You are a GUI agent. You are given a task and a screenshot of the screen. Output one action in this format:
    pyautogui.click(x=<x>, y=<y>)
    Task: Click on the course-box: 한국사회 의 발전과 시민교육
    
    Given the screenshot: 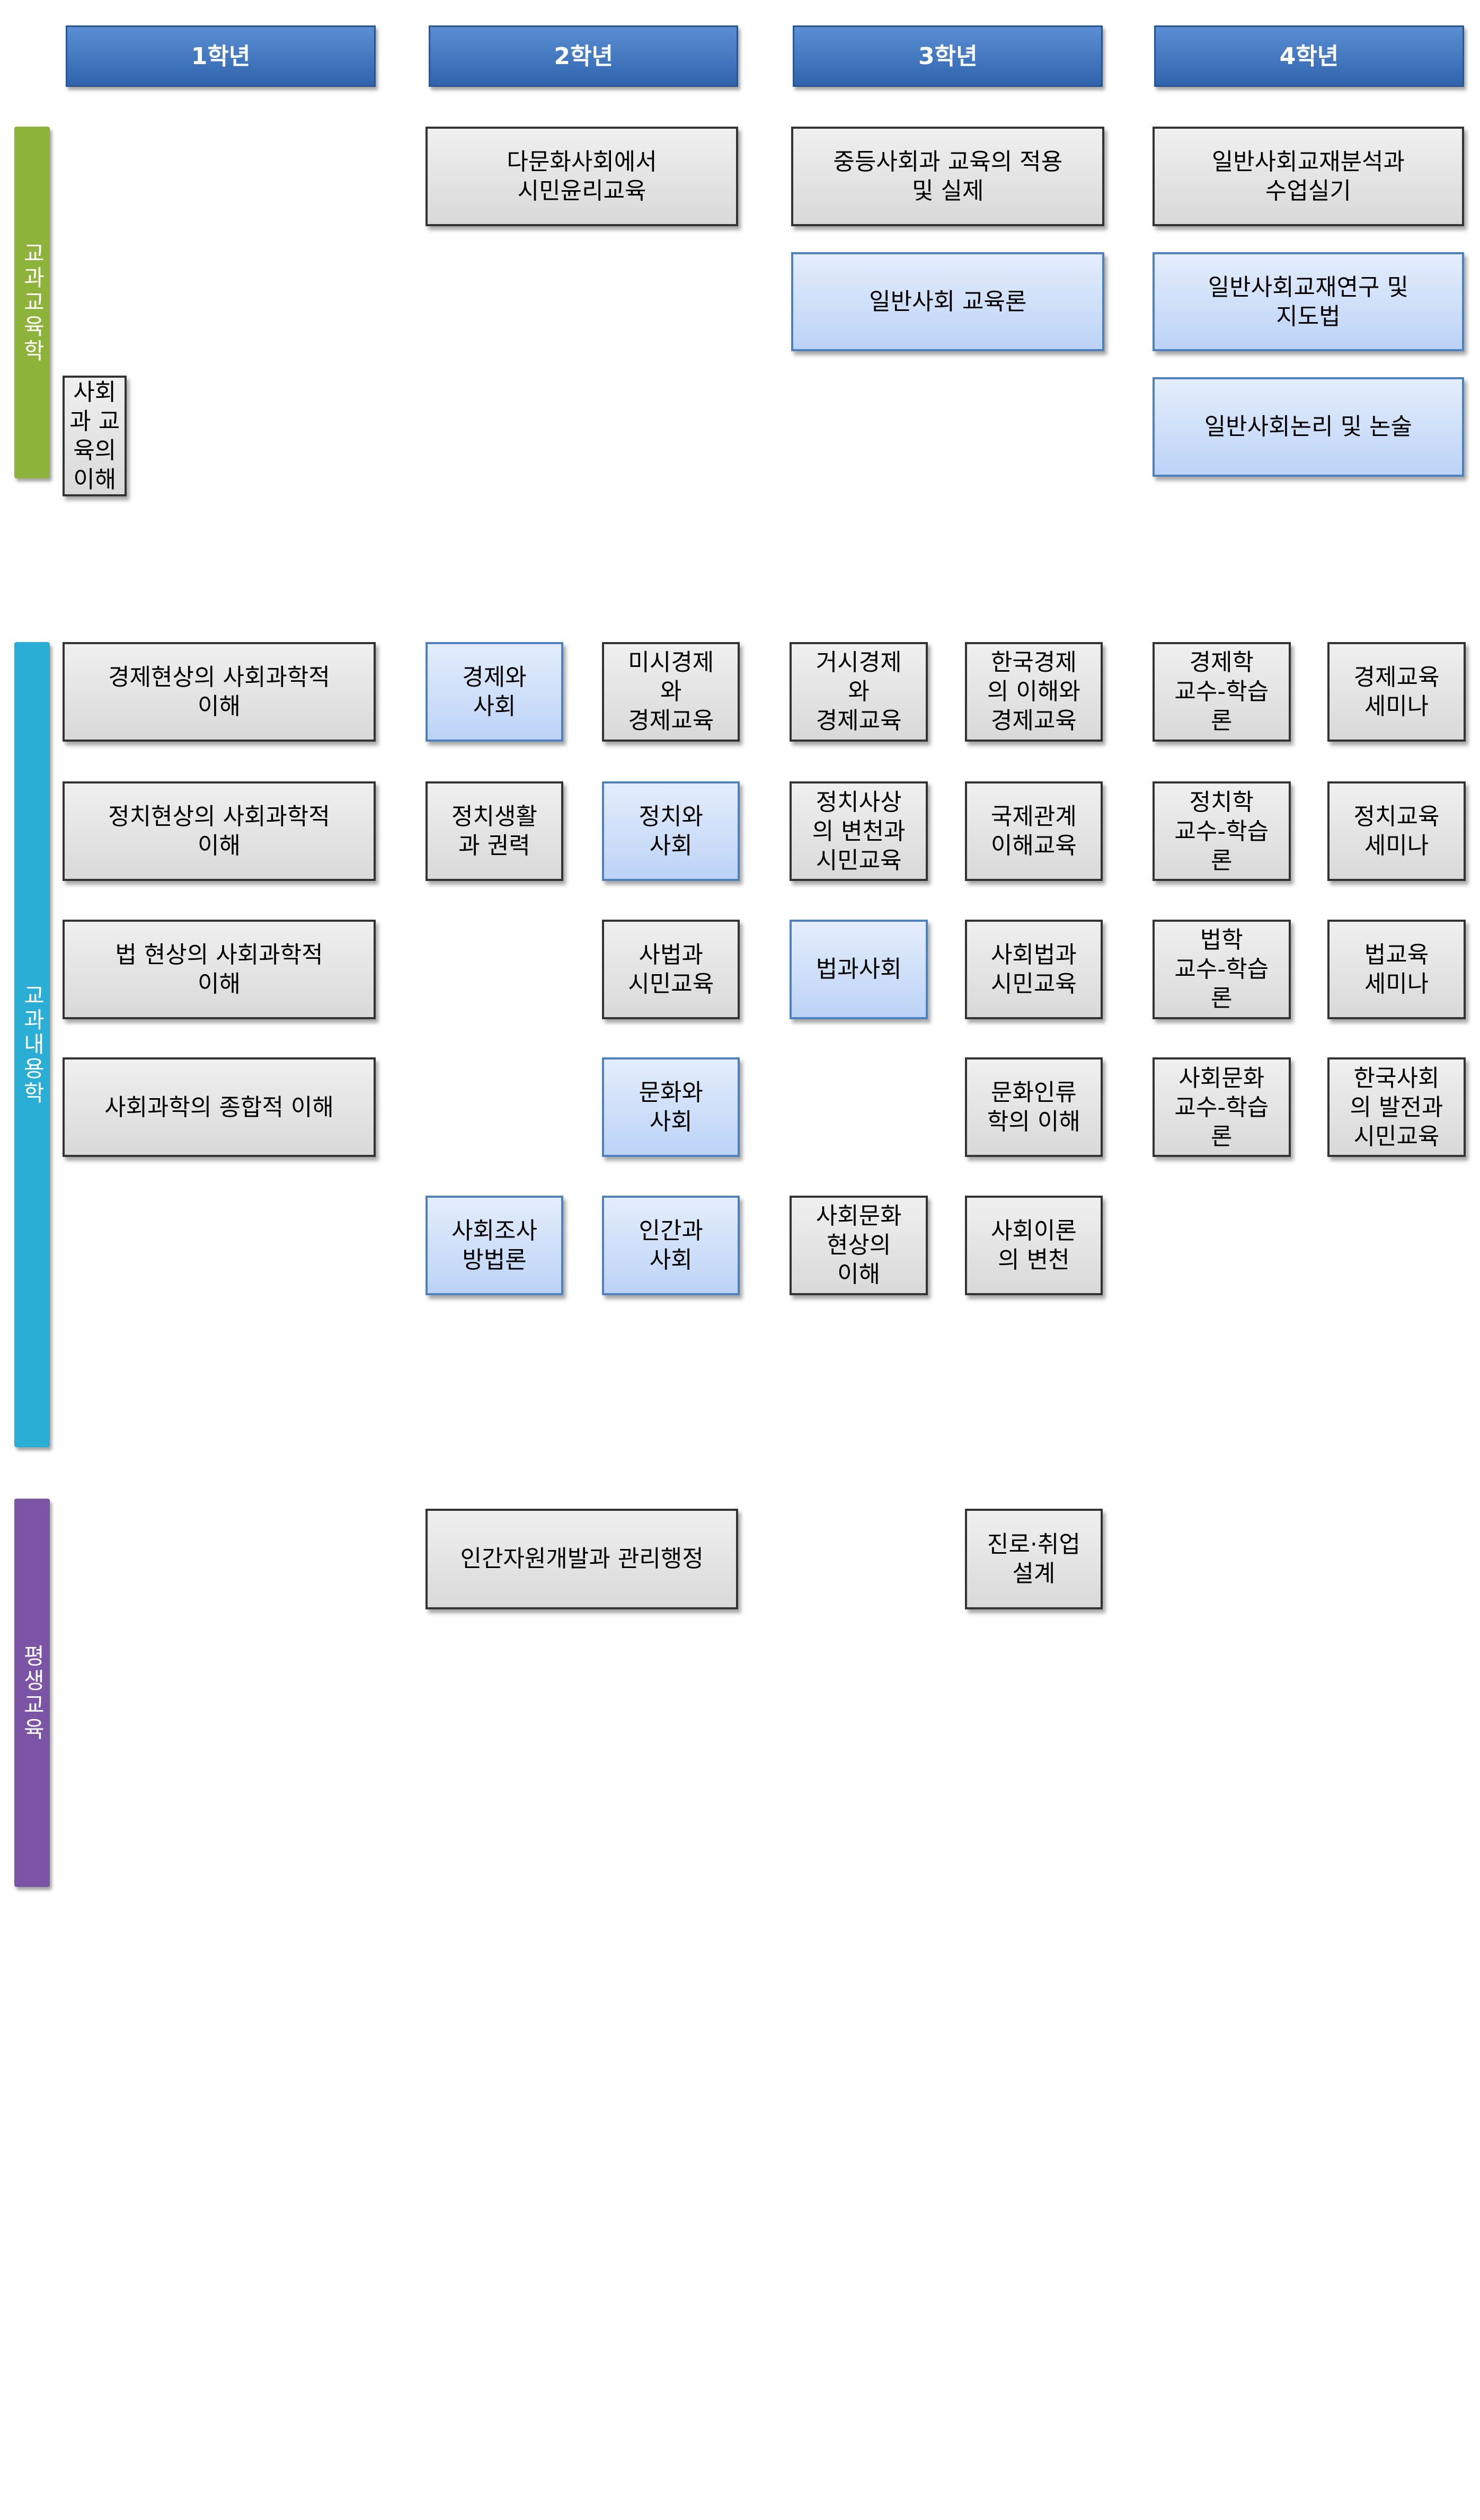 What is the action you would take?
    pyautogui.click(x=1396, y=1107)
    